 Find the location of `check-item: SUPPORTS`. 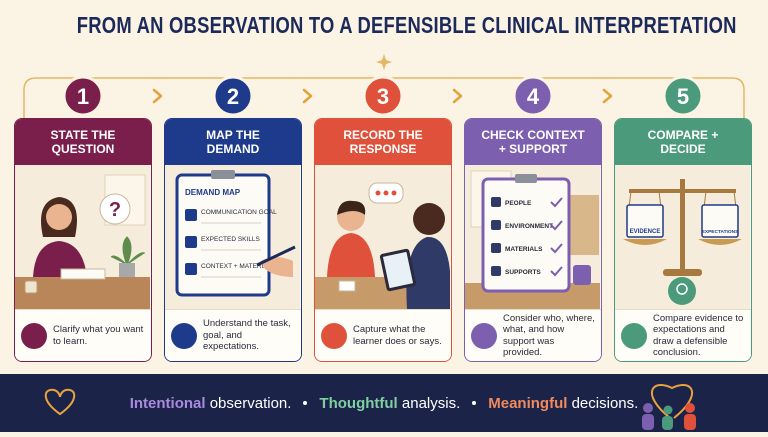

check-item: SUPPORTS is located at coordinates (523, 272).